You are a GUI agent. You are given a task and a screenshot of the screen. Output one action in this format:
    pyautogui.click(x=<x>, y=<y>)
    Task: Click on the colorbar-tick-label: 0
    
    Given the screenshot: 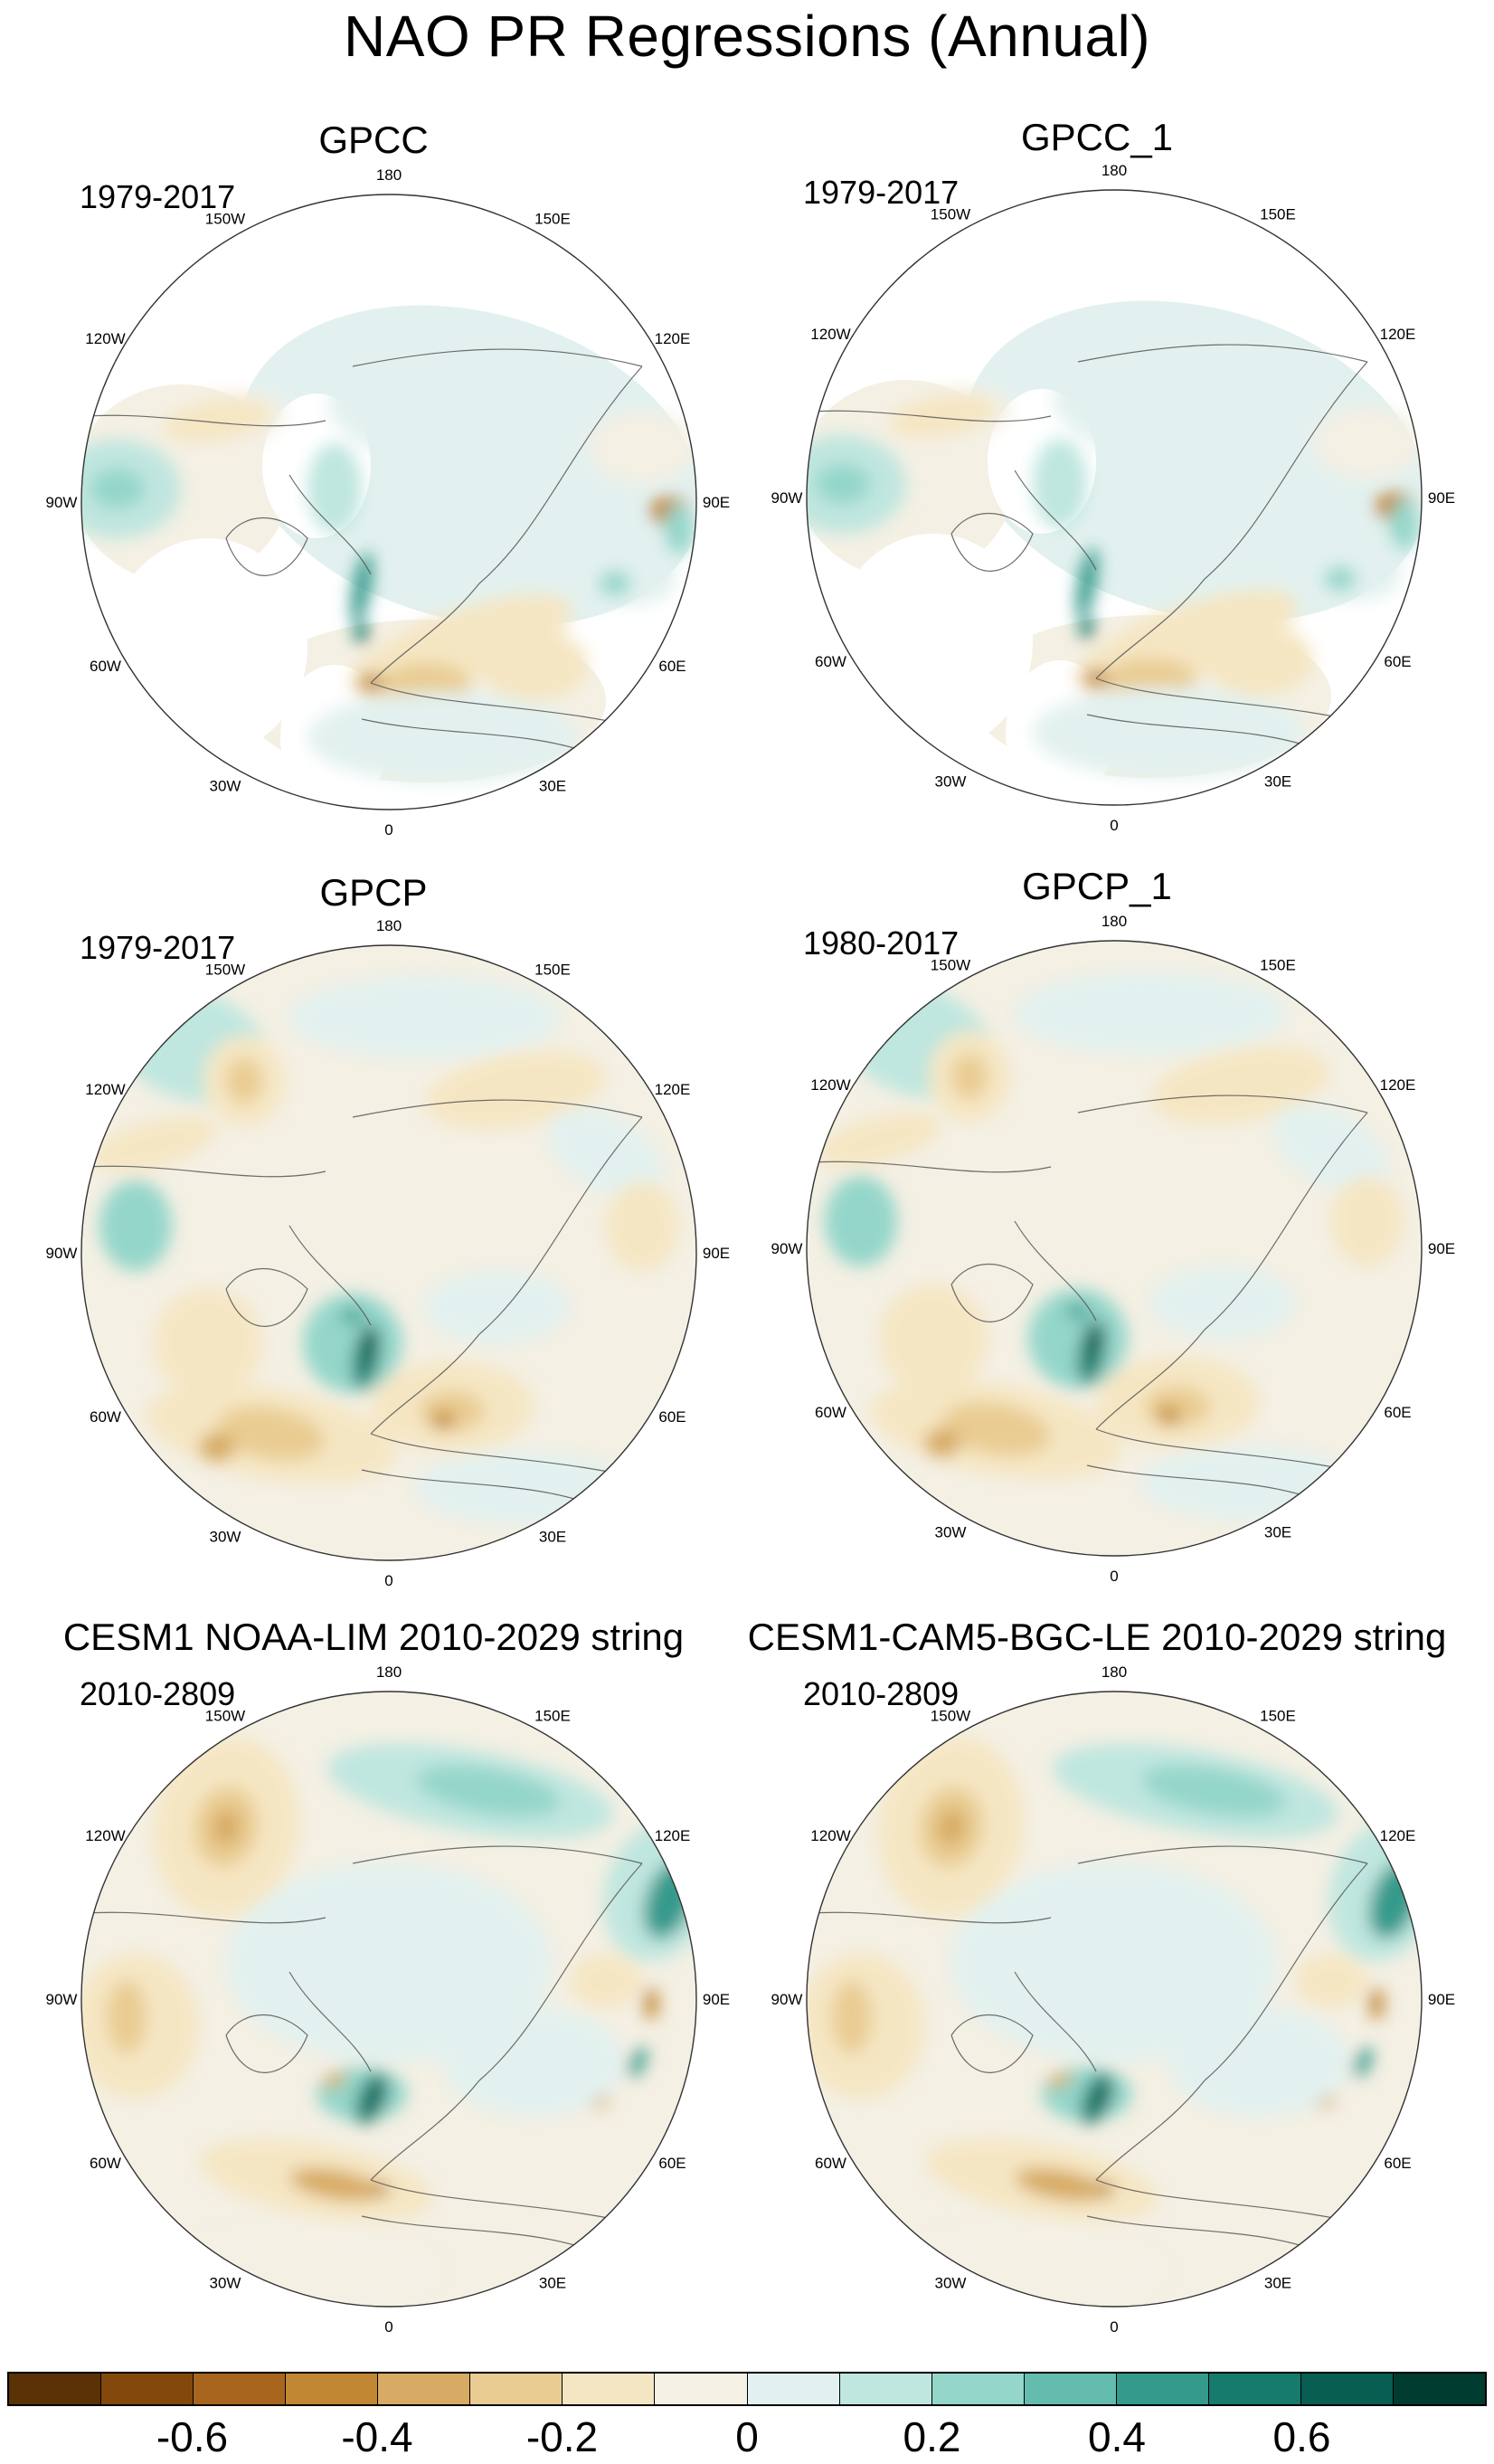 What is the action you would take?
    pyautogui.click(x=747, y=2436)
    